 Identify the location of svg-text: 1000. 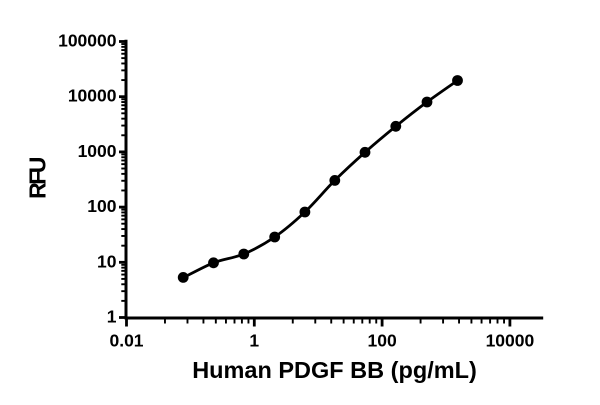
(97, 151).